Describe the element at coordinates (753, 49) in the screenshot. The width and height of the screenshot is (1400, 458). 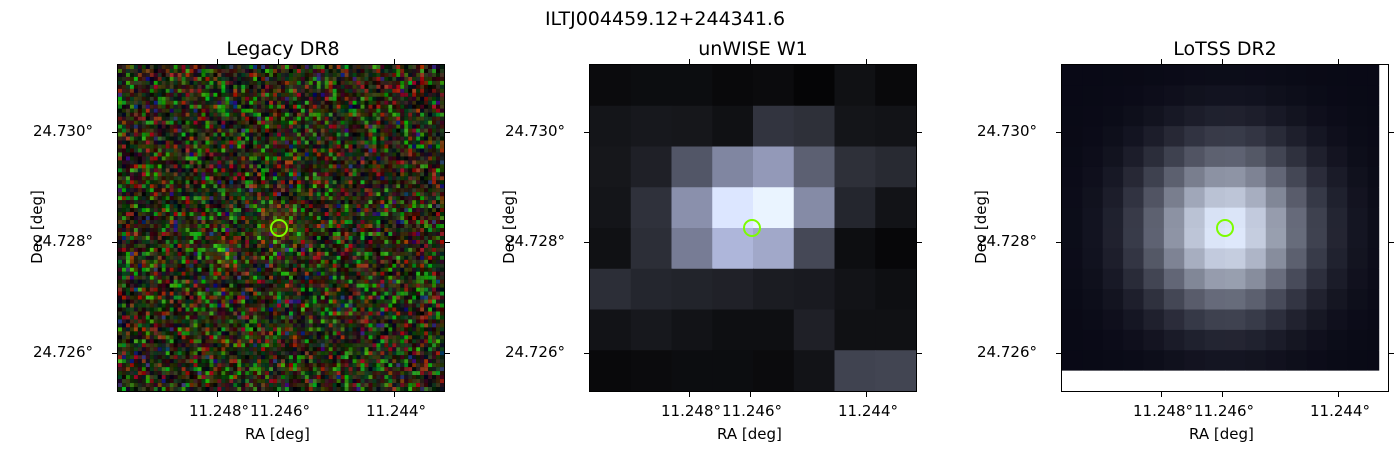
I see `panel-title-unwise: unWISE W1` at that location.